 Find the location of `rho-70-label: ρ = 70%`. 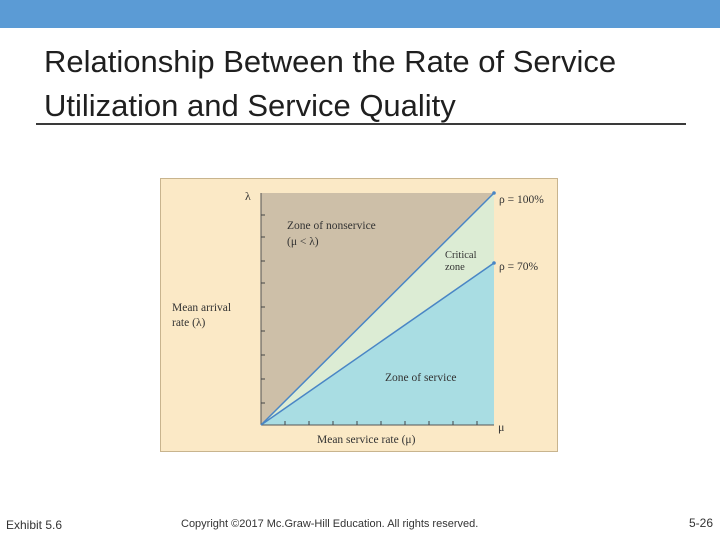

rho-70-label: ρ = 70% is located at coordinates (518, 267).